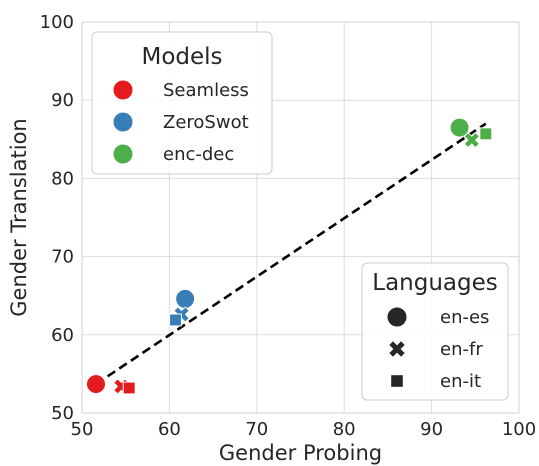  Describe the element at coordinates (206, 90) in the screenshot. I see `legend-entry-label: Seamless` at that location.